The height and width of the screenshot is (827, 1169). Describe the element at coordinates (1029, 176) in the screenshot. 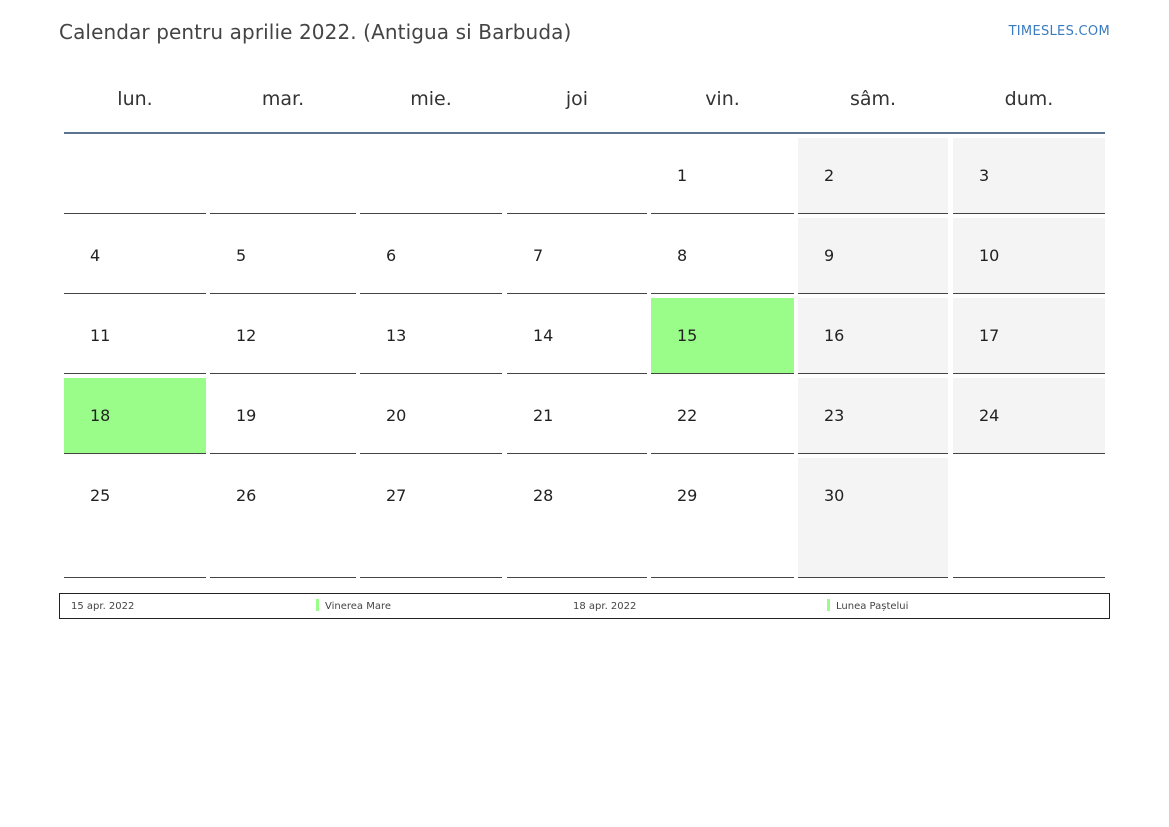

I see `day-cell: 3` at that location.